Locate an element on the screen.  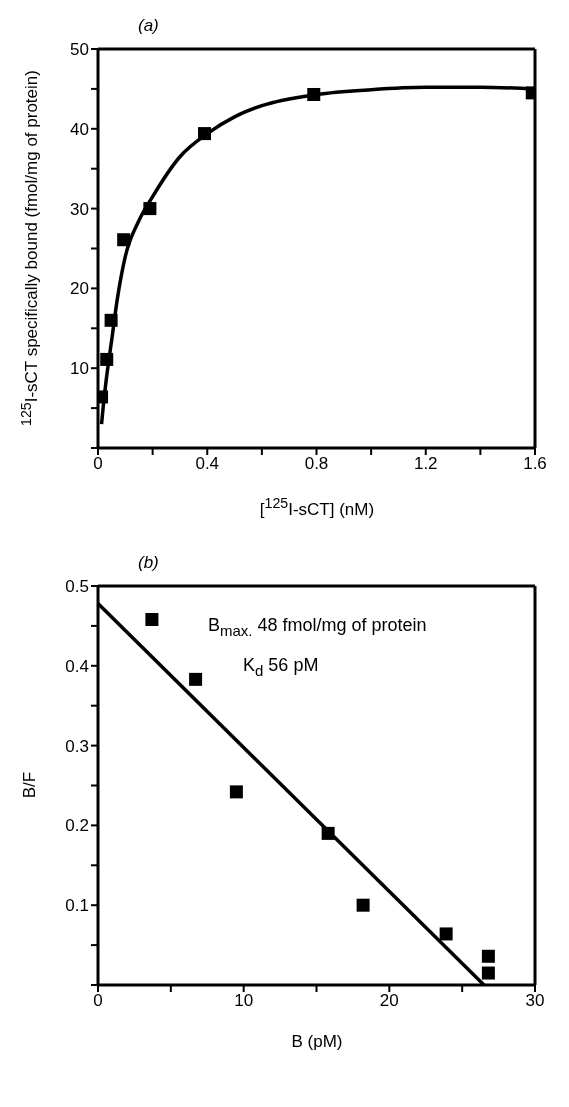
y-tick-label: 0.5 is located at coordinates (77, 587).